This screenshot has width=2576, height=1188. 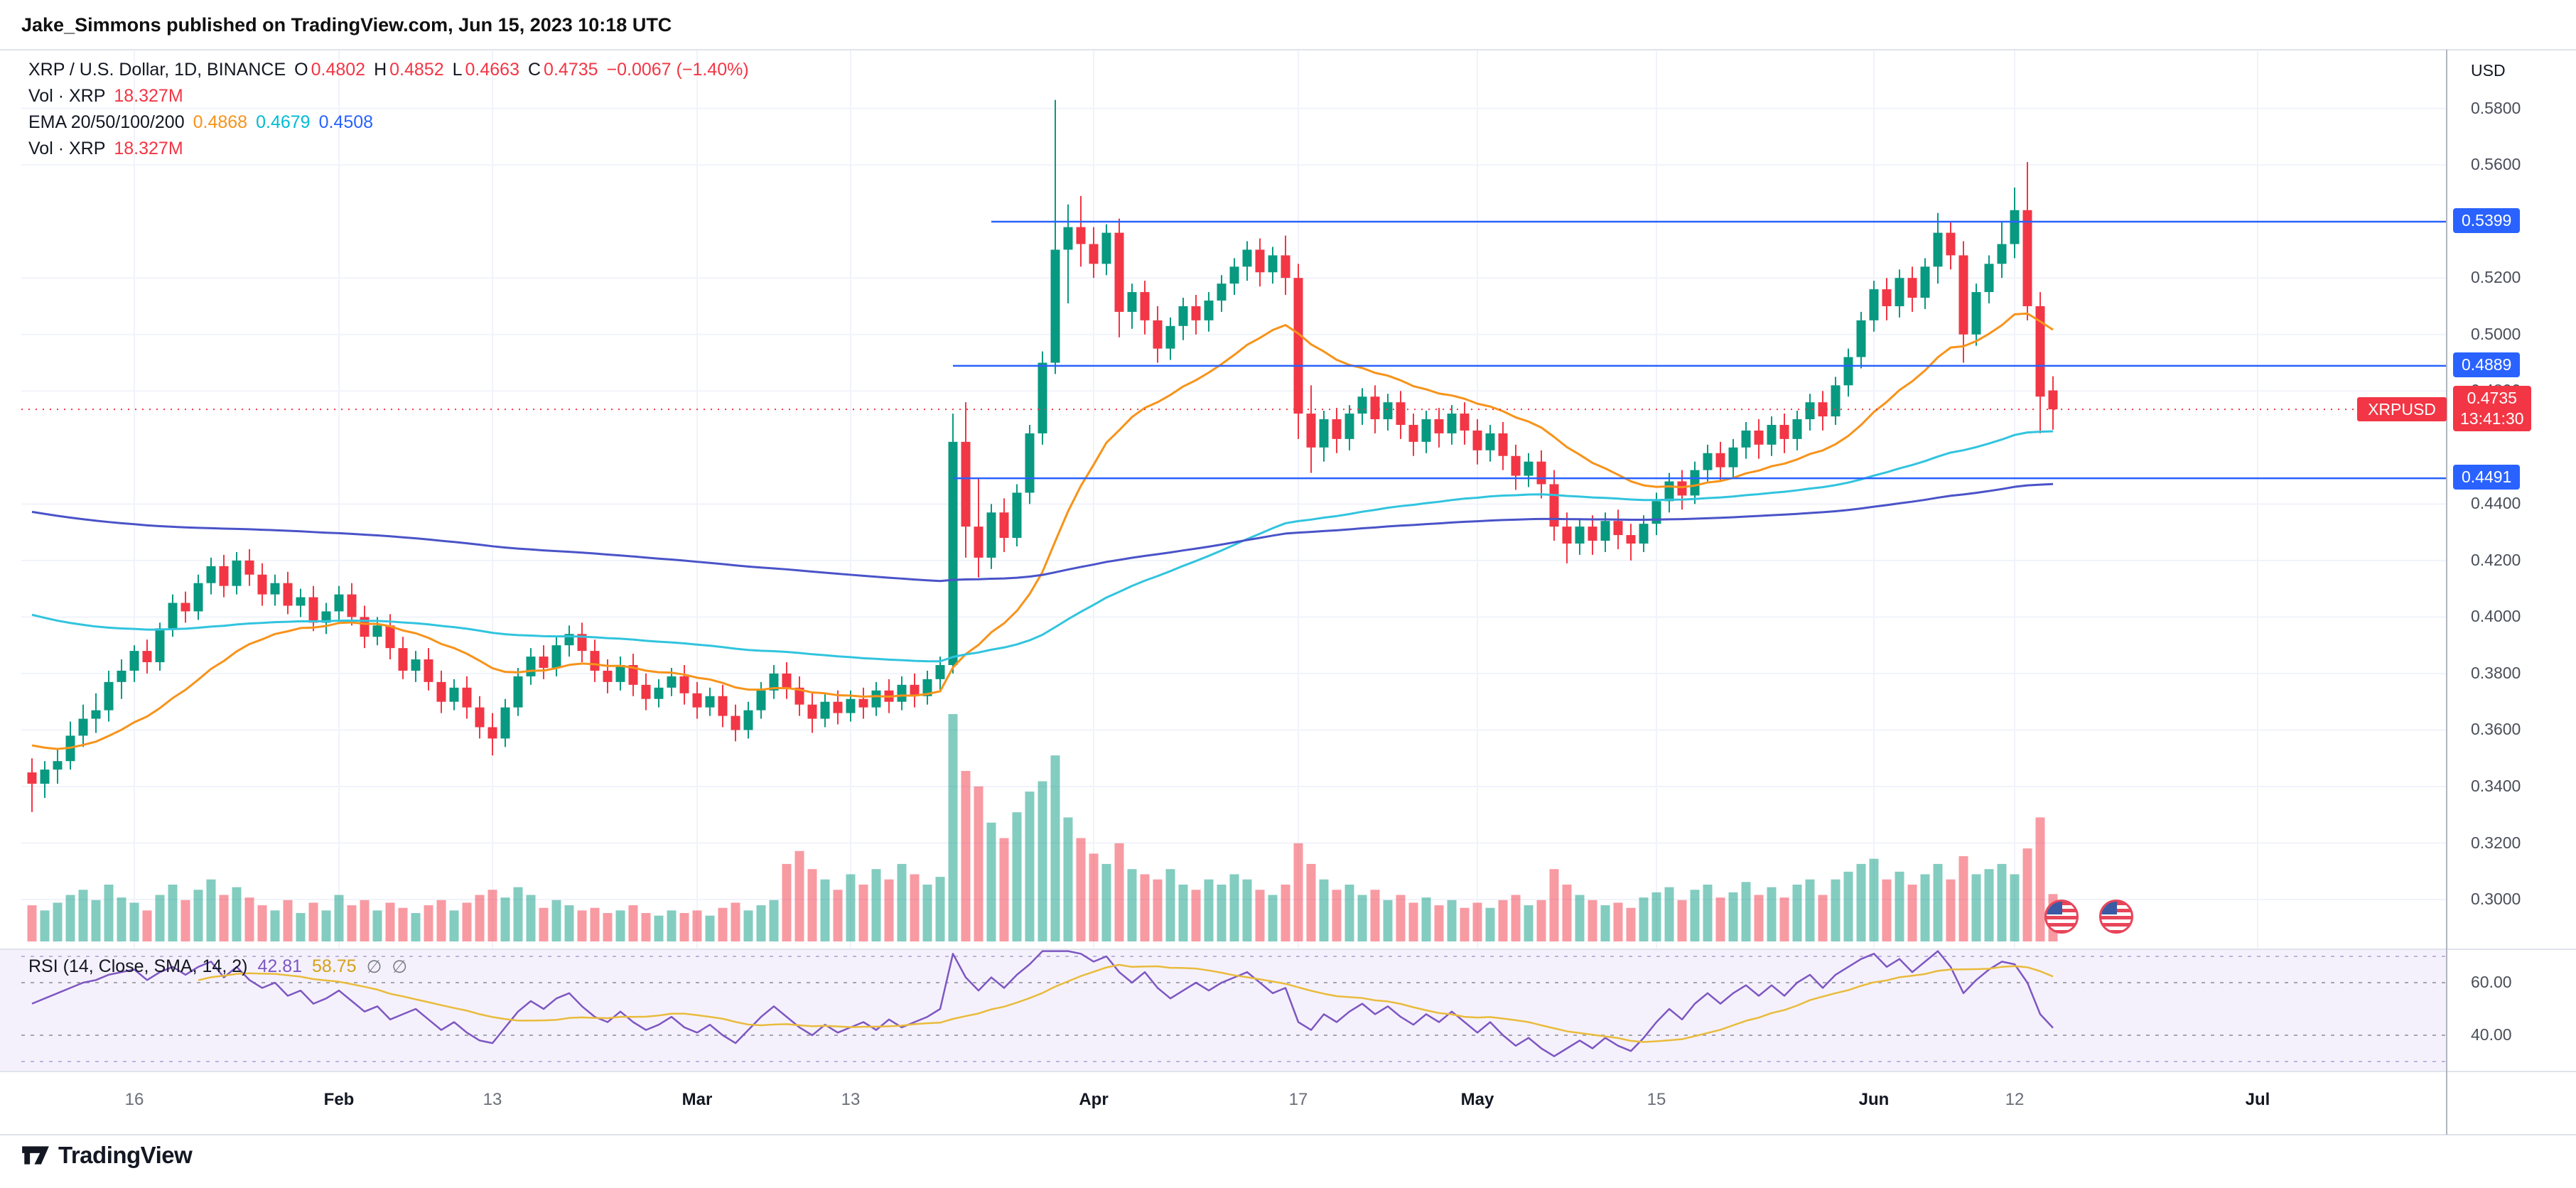 I want to click on rsi-value: 42.81, so click(x=280, y=966).